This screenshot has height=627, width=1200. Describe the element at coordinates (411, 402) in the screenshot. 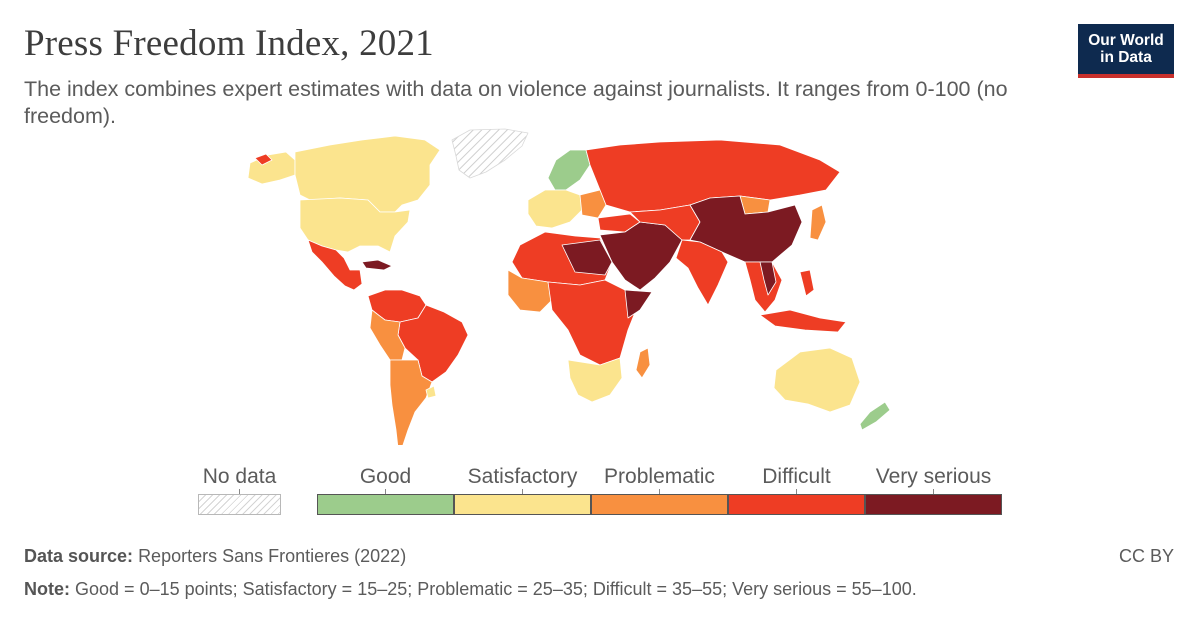

I see `argentina-region` at that location.